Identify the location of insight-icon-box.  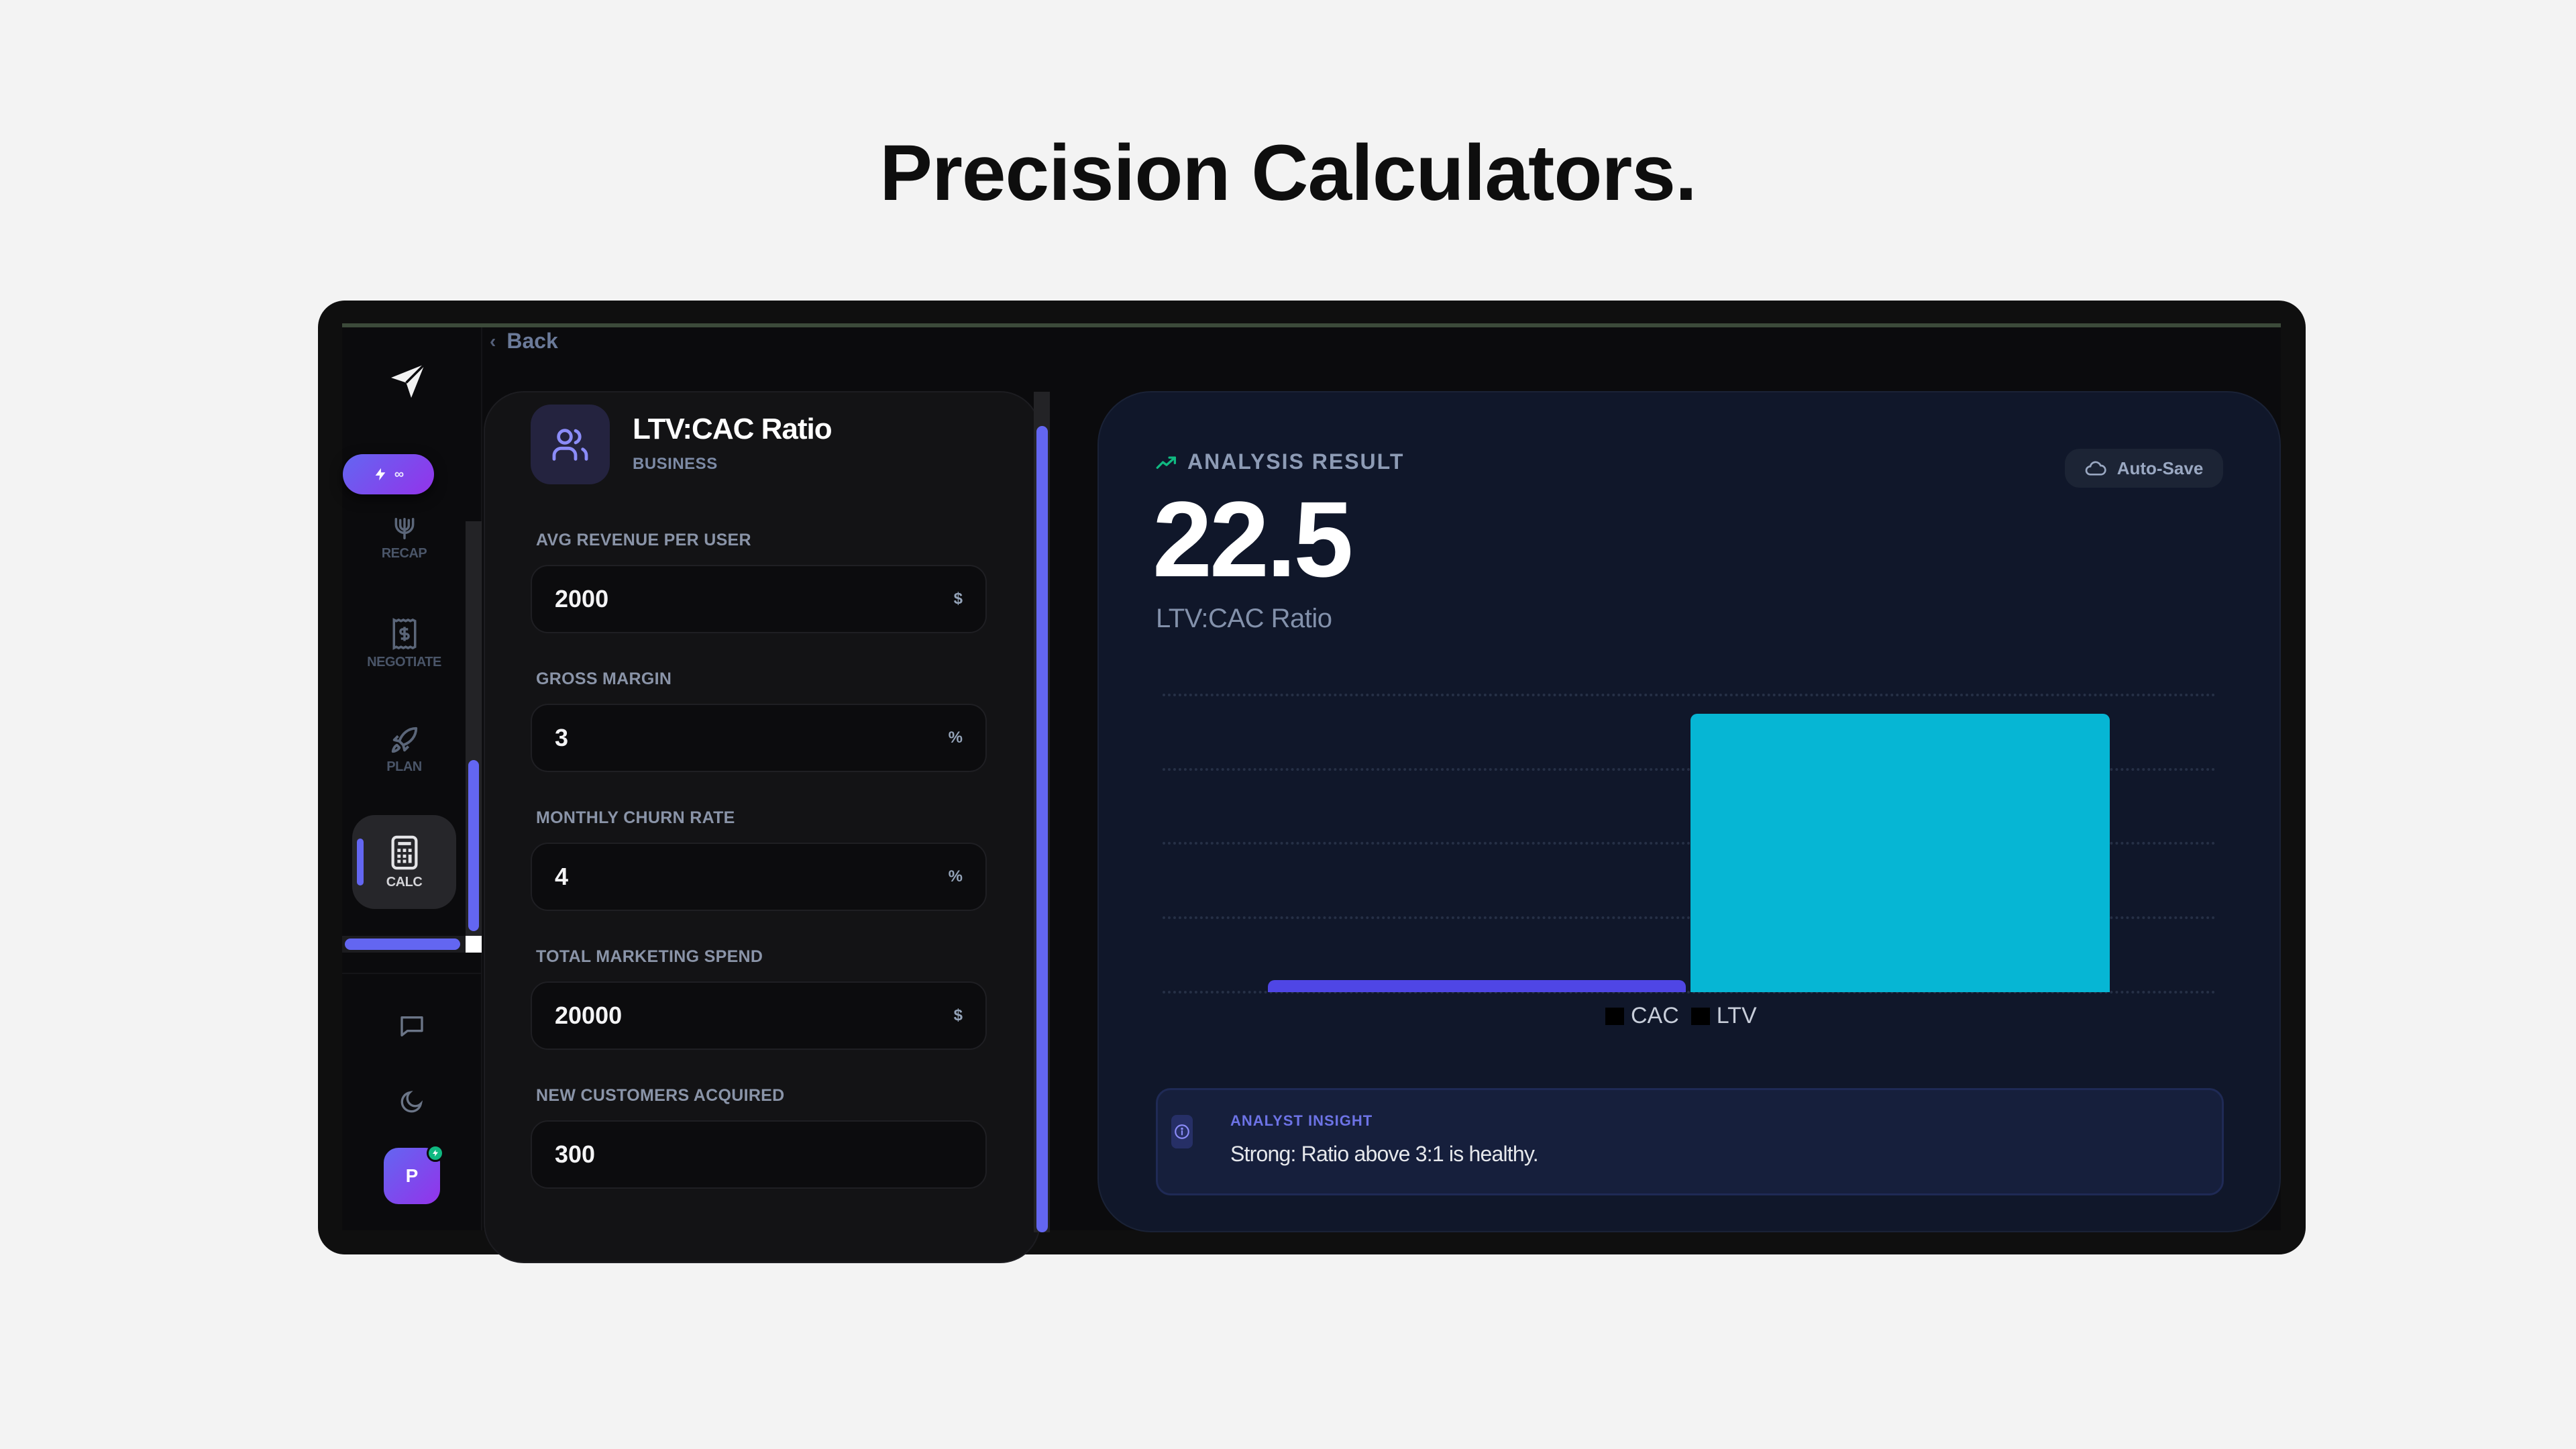
(1182, 1131).